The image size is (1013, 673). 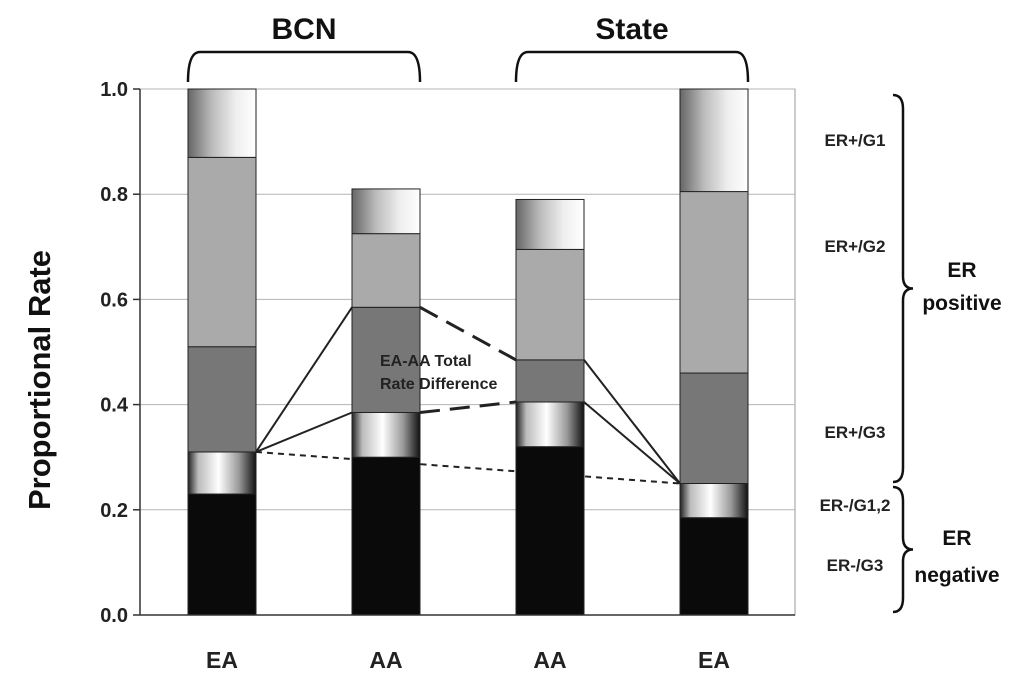 I want to click on y-tick-label: 0.0, so click(x=114, y=616).